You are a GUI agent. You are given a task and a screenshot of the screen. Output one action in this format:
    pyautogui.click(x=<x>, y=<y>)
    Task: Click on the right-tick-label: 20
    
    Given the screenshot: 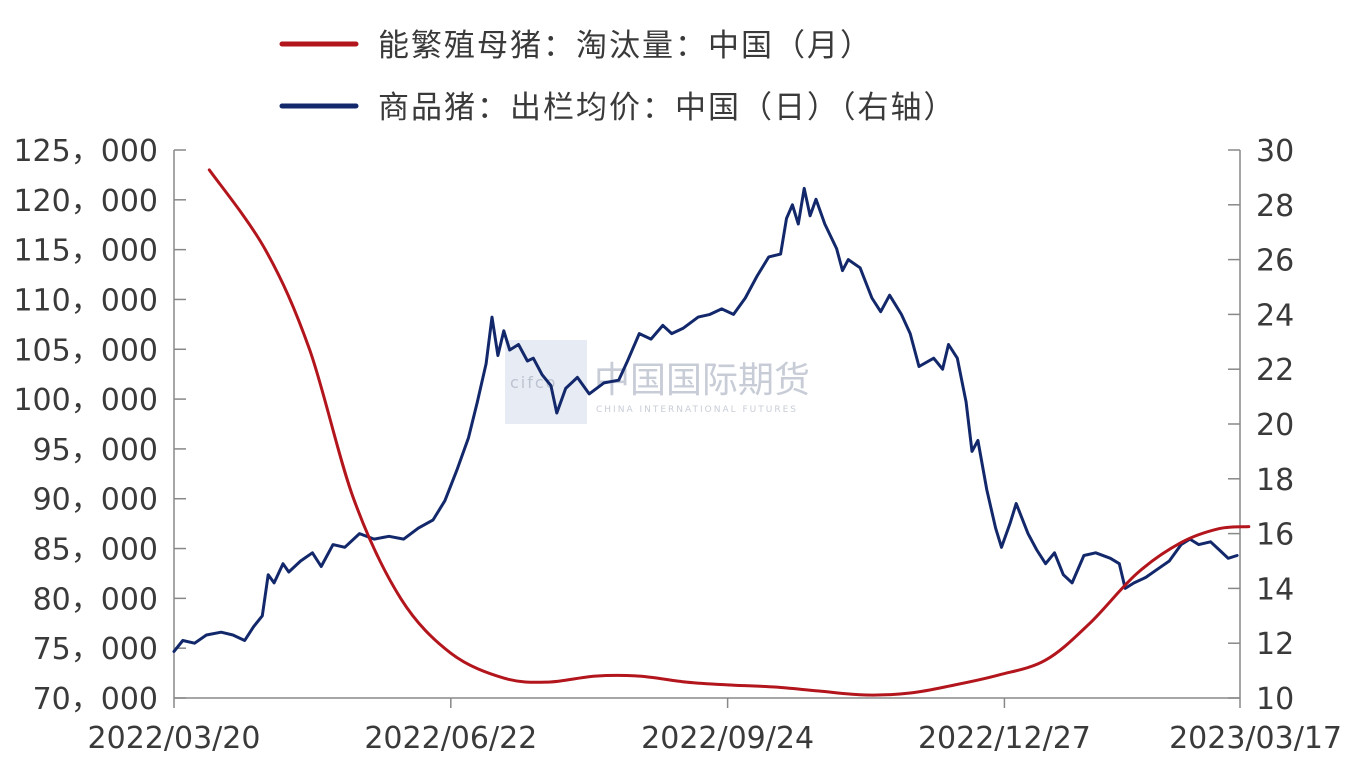 What is the action you would take?
    pyautogui.click(x=1275, y=425)
    